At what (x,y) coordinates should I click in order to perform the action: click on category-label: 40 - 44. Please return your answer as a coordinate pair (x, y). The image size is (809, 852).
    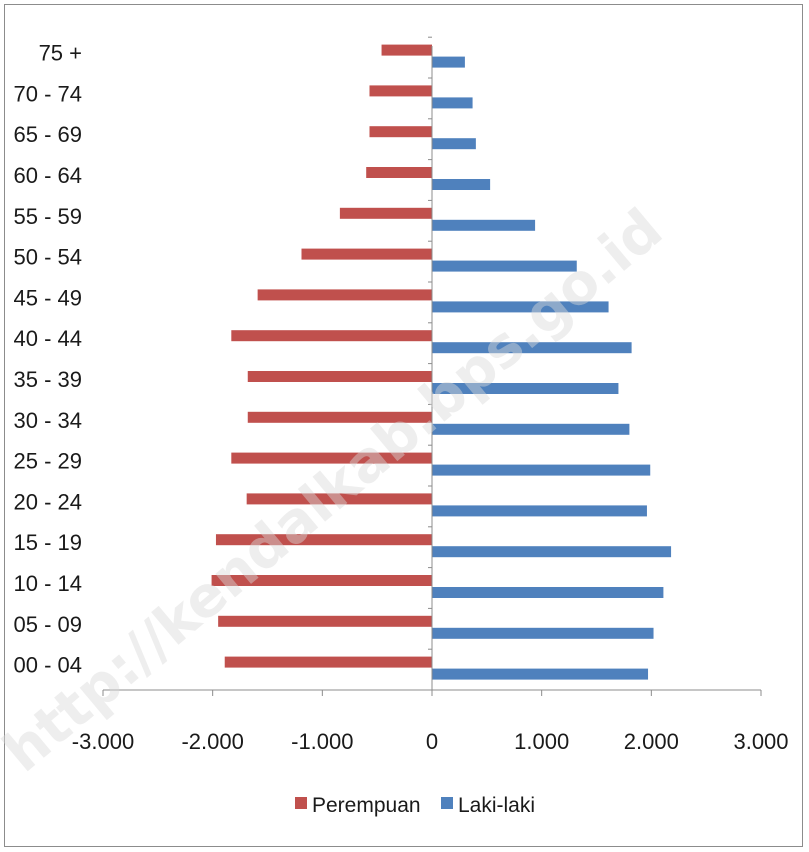
    Looking at the image, I should click on (48, 338).